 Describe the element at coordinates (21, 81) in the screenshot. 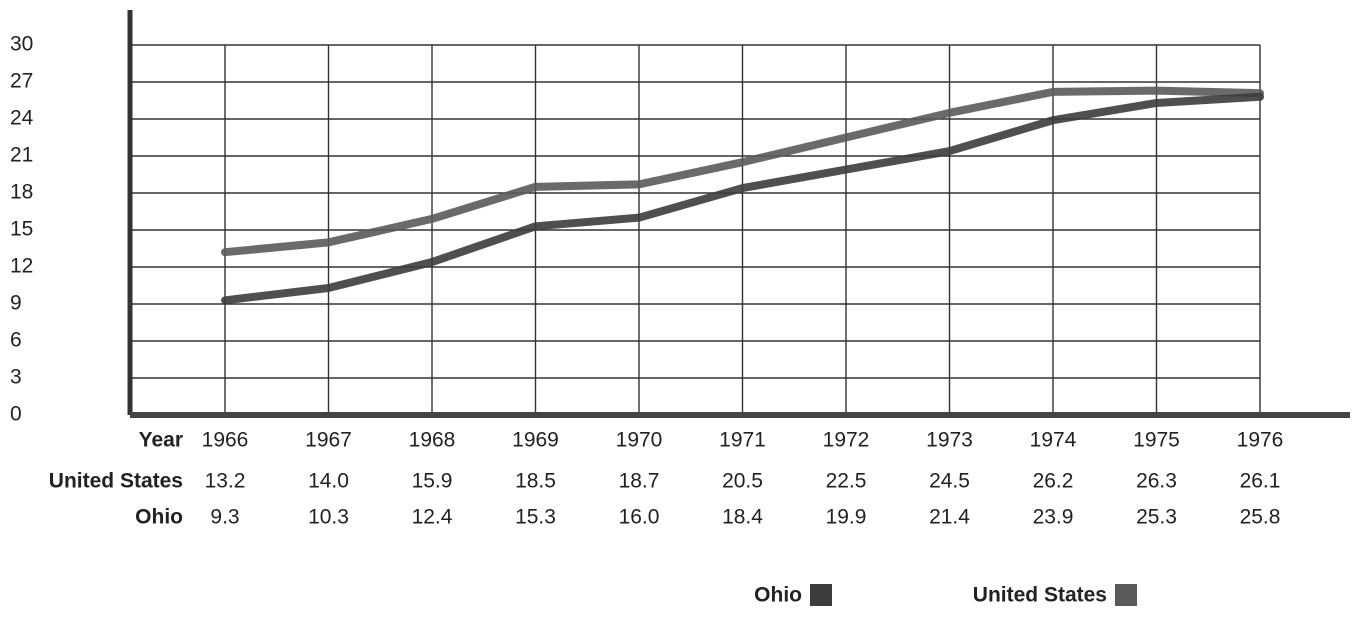

I see `y-tick-label: 27` at that location.